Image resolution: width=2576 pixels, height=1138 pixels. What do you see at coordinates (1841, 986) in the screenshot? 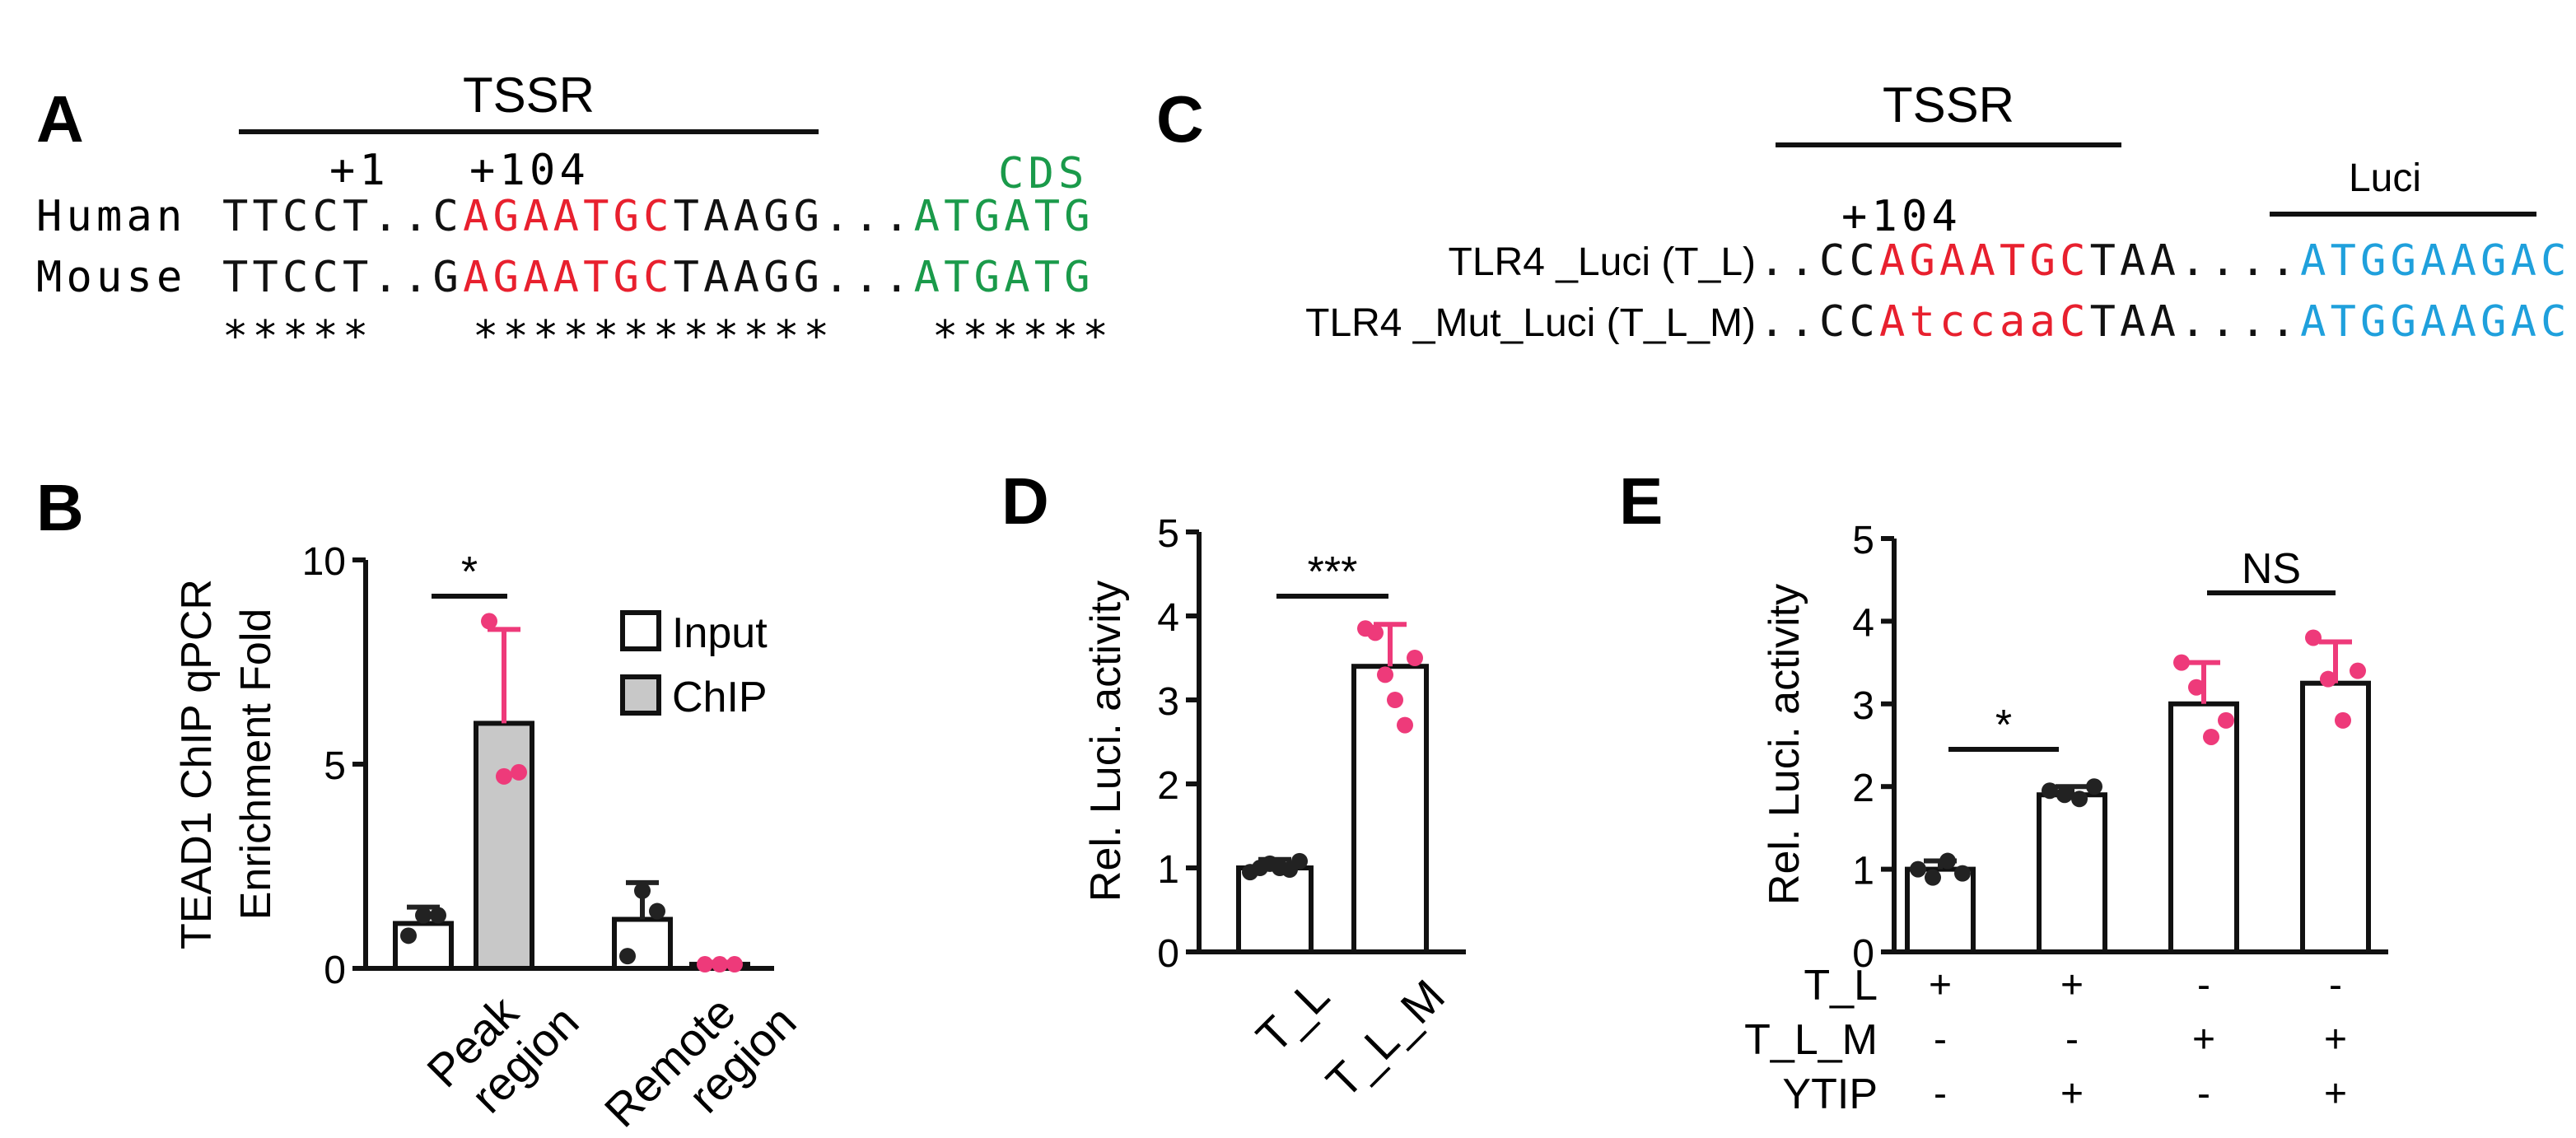
I see `condition-label: T_L` at bounding box center [1841, 986].